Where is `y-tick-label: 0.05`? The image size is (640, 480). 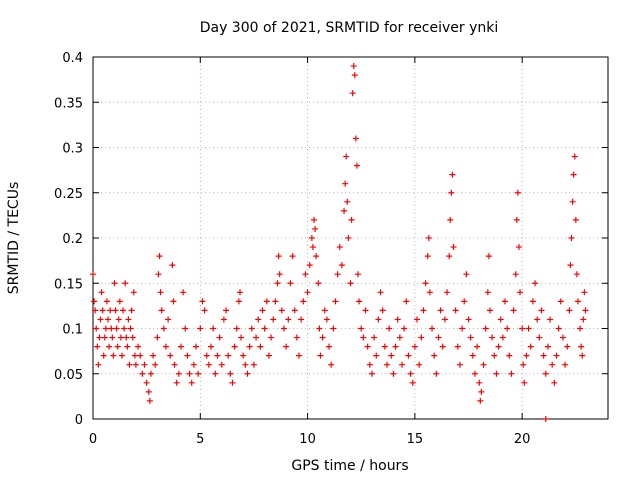 y-tick-label: 0.05 is located at coordinates (68, 375).